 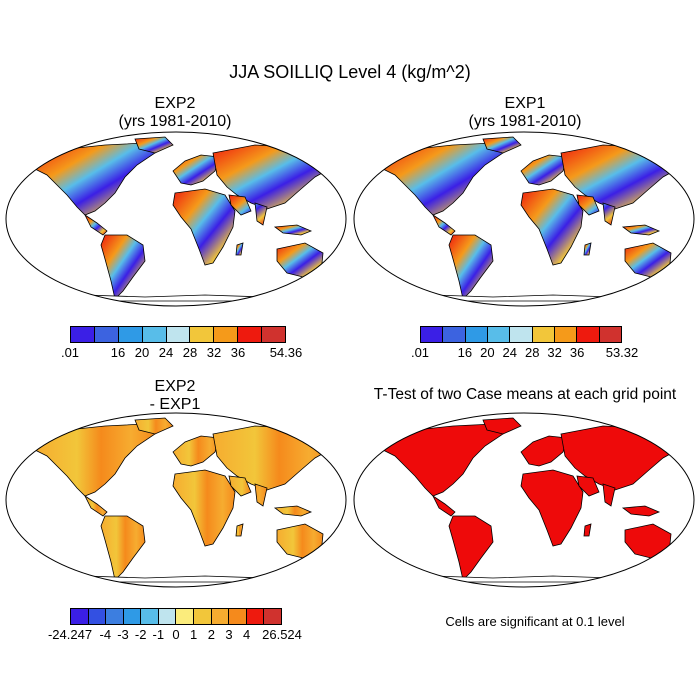 I want to click on exp1-map, so click(x=524, y=219).